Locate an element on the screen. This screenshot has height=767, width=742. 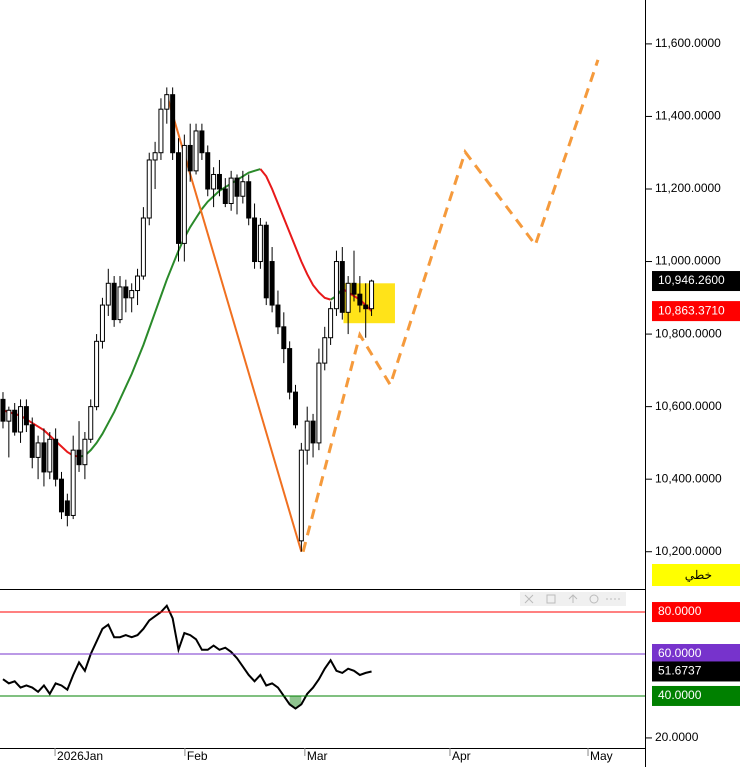
close-icon is located at coordinates (529, 599).